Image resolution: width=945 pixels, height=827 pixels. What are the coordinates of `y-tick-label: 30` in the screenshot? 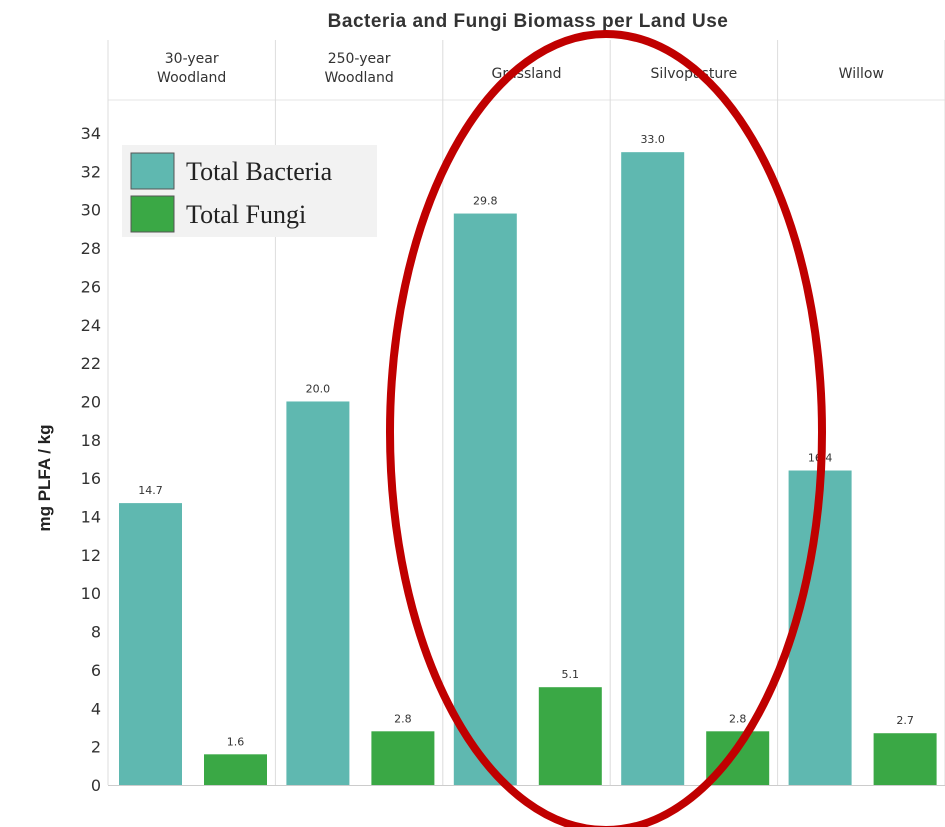 It's located at (91, 210).